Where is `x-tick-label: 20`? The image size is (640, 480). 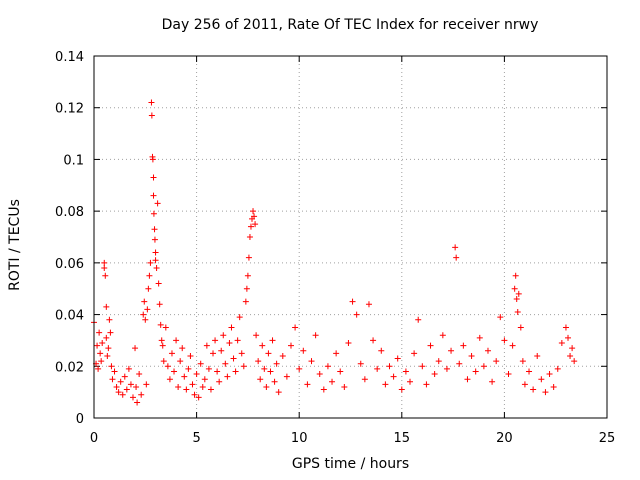 x-tick-label: 20 is located at coordinates (504, 438).